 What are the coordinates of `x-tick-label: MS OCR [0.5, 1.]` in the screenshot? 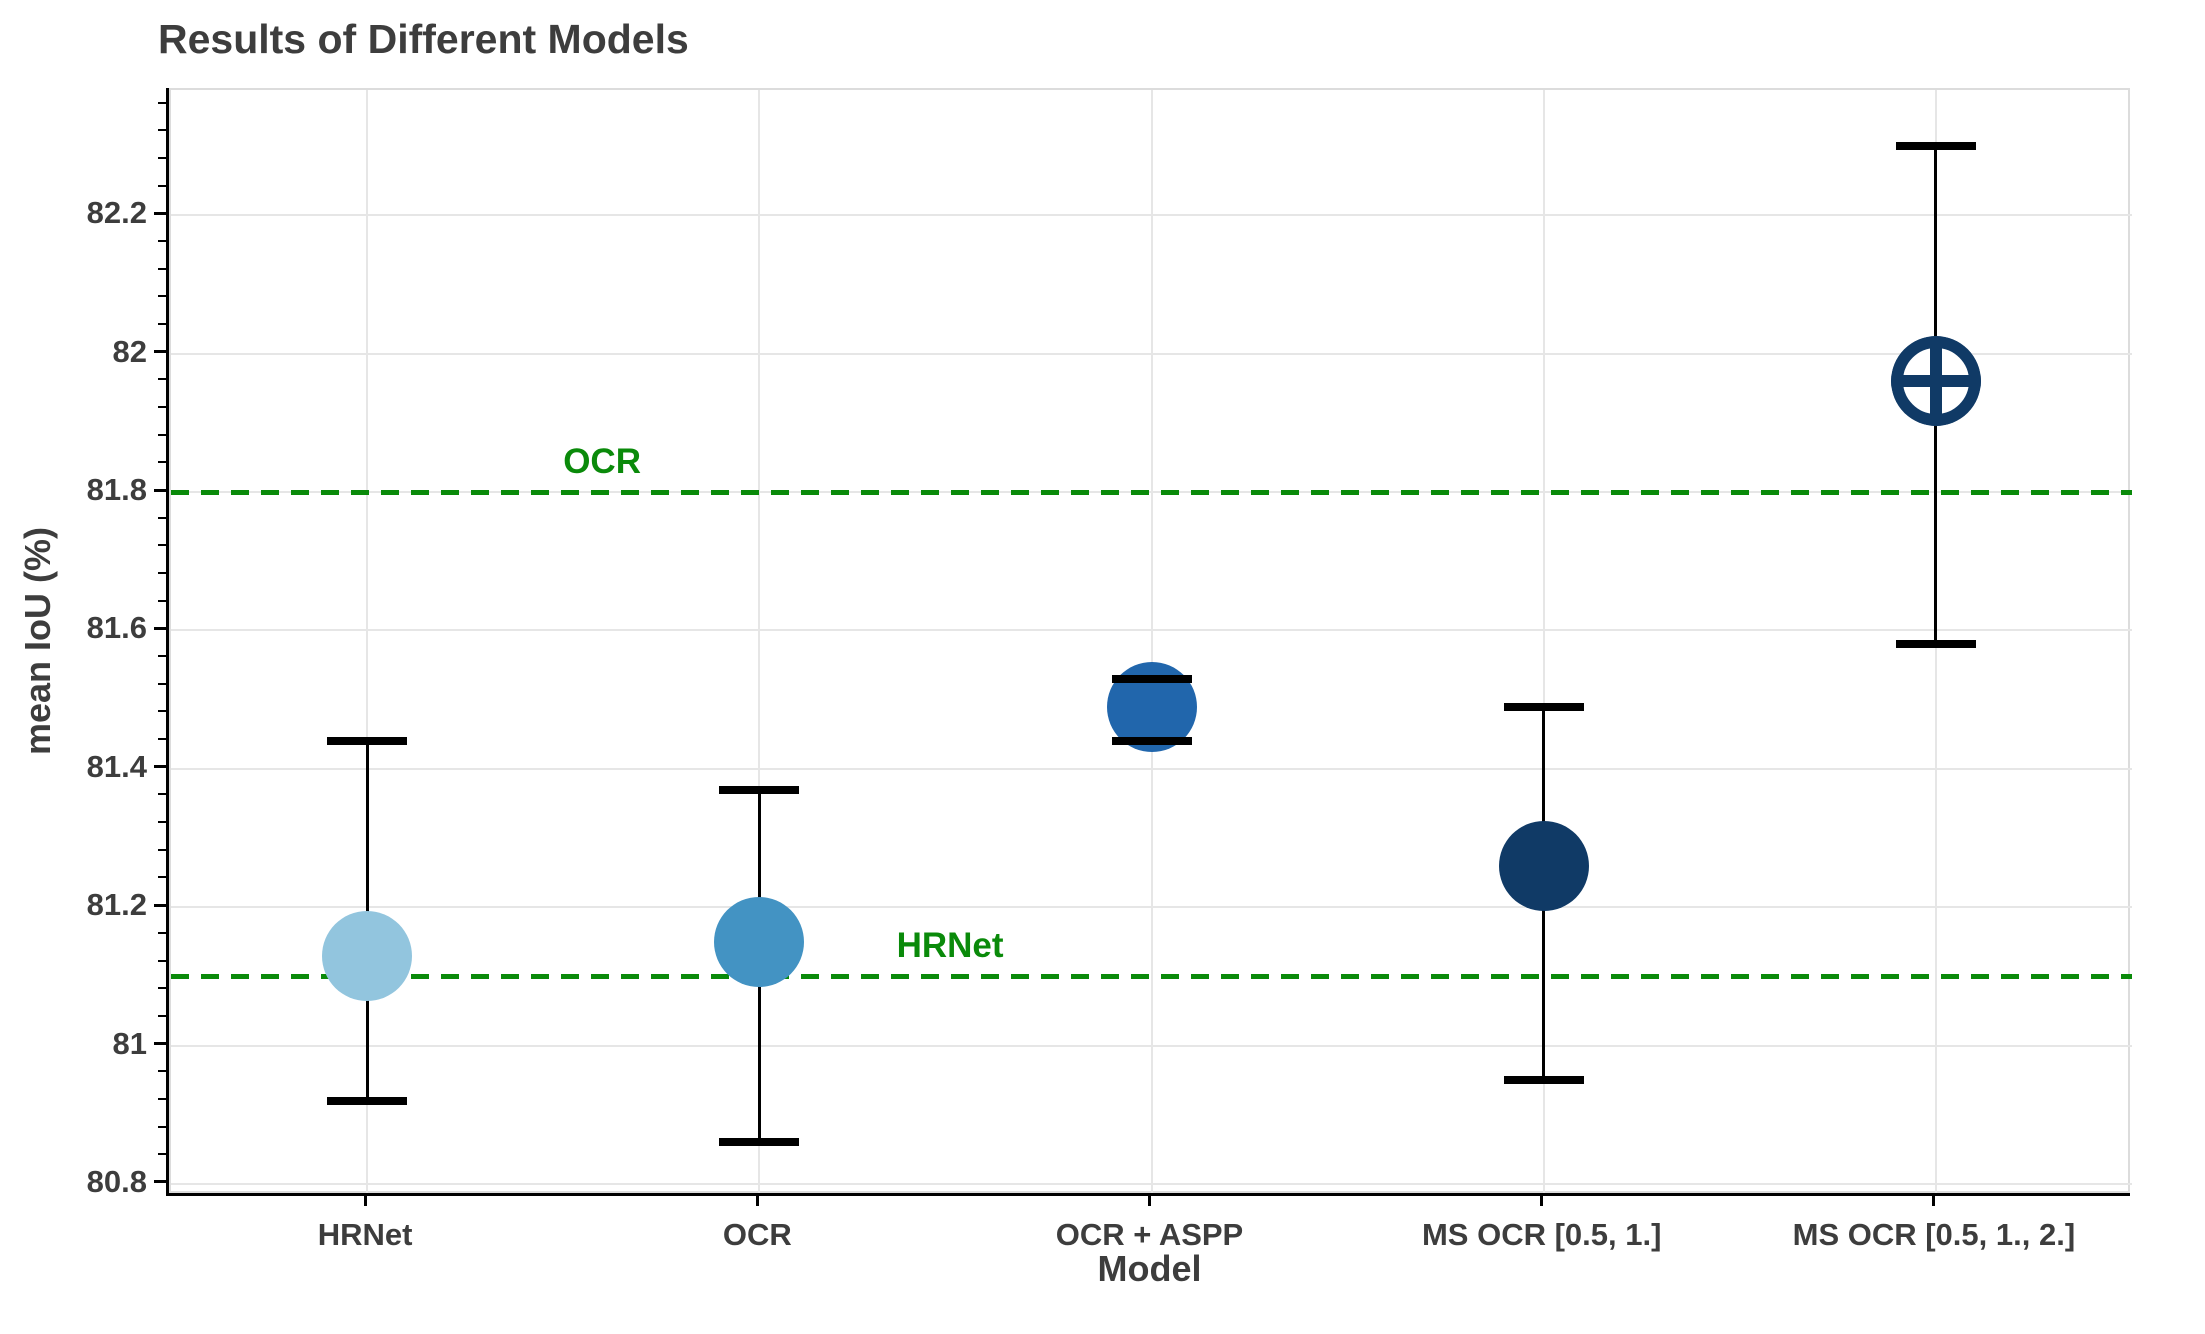 It's located at (1541, 1234).